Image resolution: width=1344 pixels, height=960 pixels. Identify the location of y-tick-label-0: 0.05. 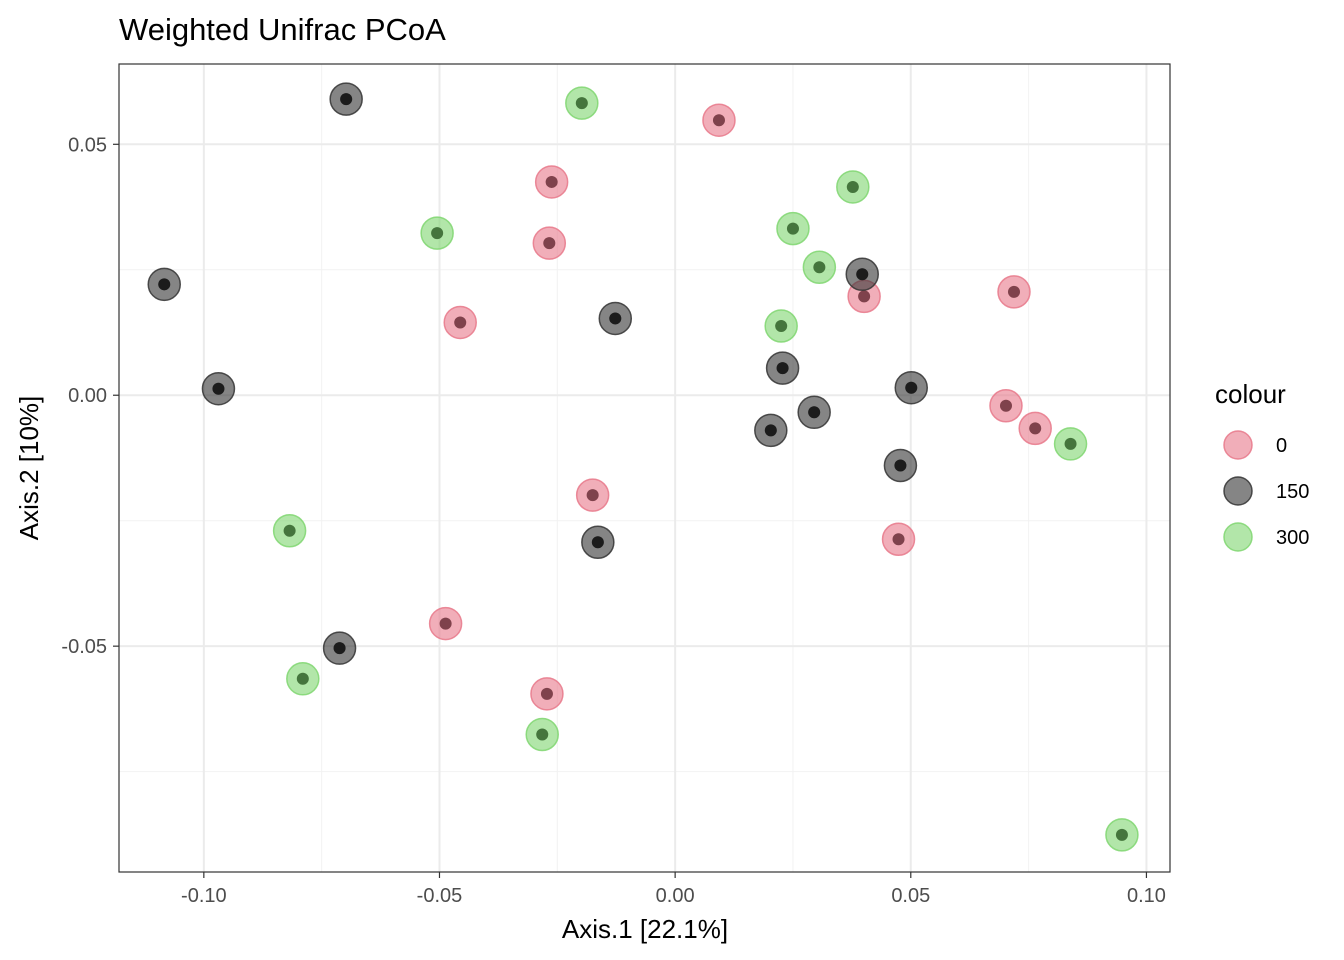
(87, 145).